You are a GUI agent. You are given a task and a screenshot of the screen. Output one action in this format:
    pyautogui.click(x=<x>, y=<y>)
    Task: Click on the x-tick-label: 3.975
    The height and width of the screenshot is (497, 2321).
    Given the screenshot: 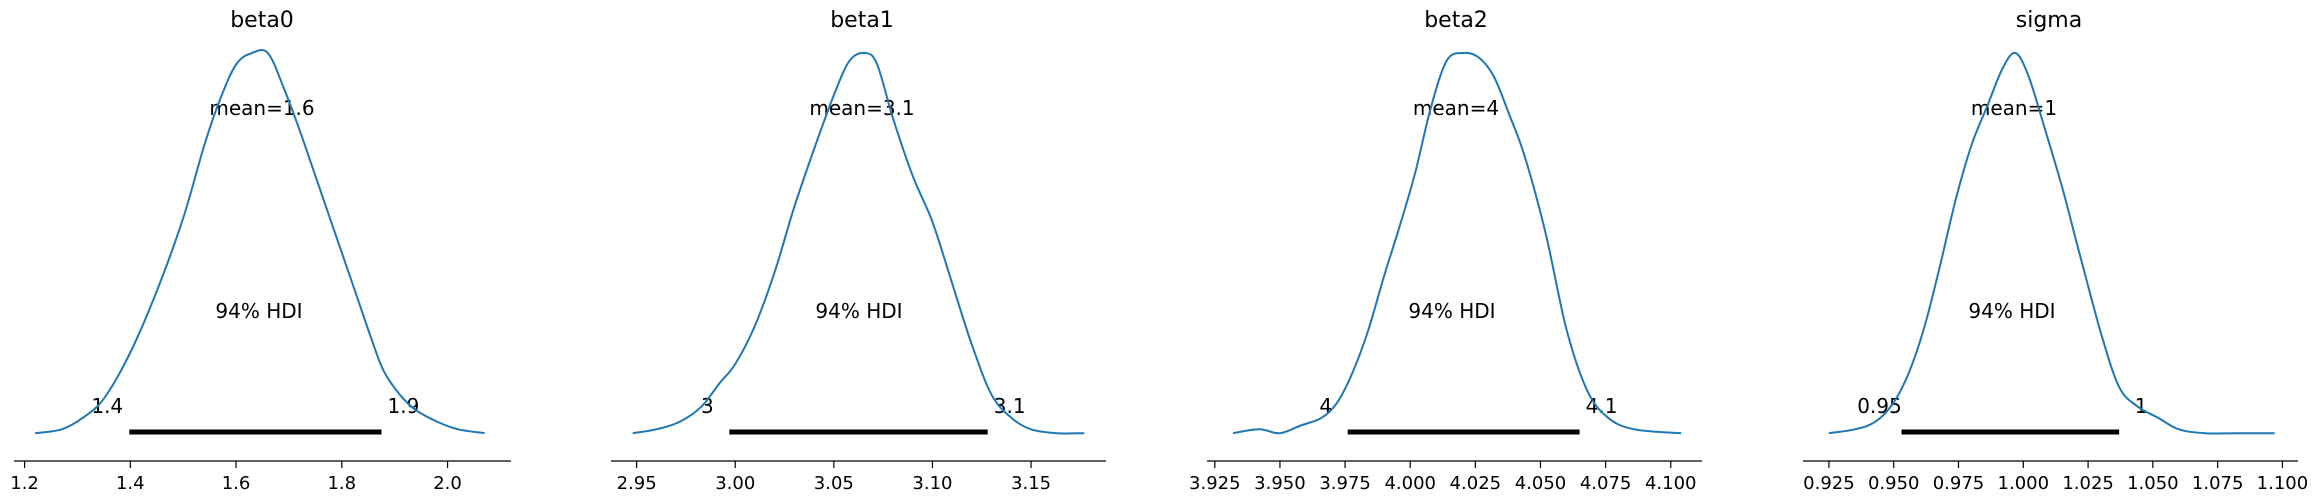 What is the action you would take?
    pyautogui.click(x=1345, y=483)
    